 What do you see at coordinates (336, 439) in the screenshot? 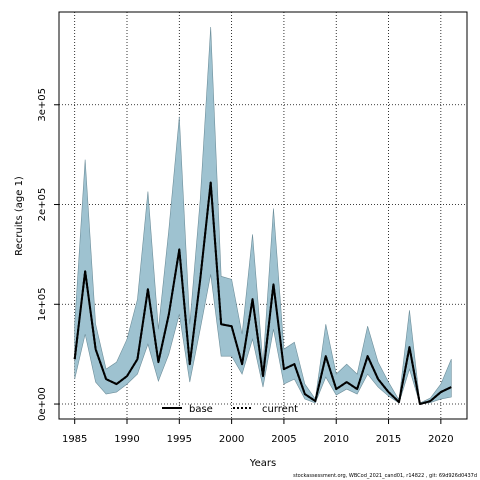
I see `x-tick-label-2010: 2010` at bounding box center [336, 439].